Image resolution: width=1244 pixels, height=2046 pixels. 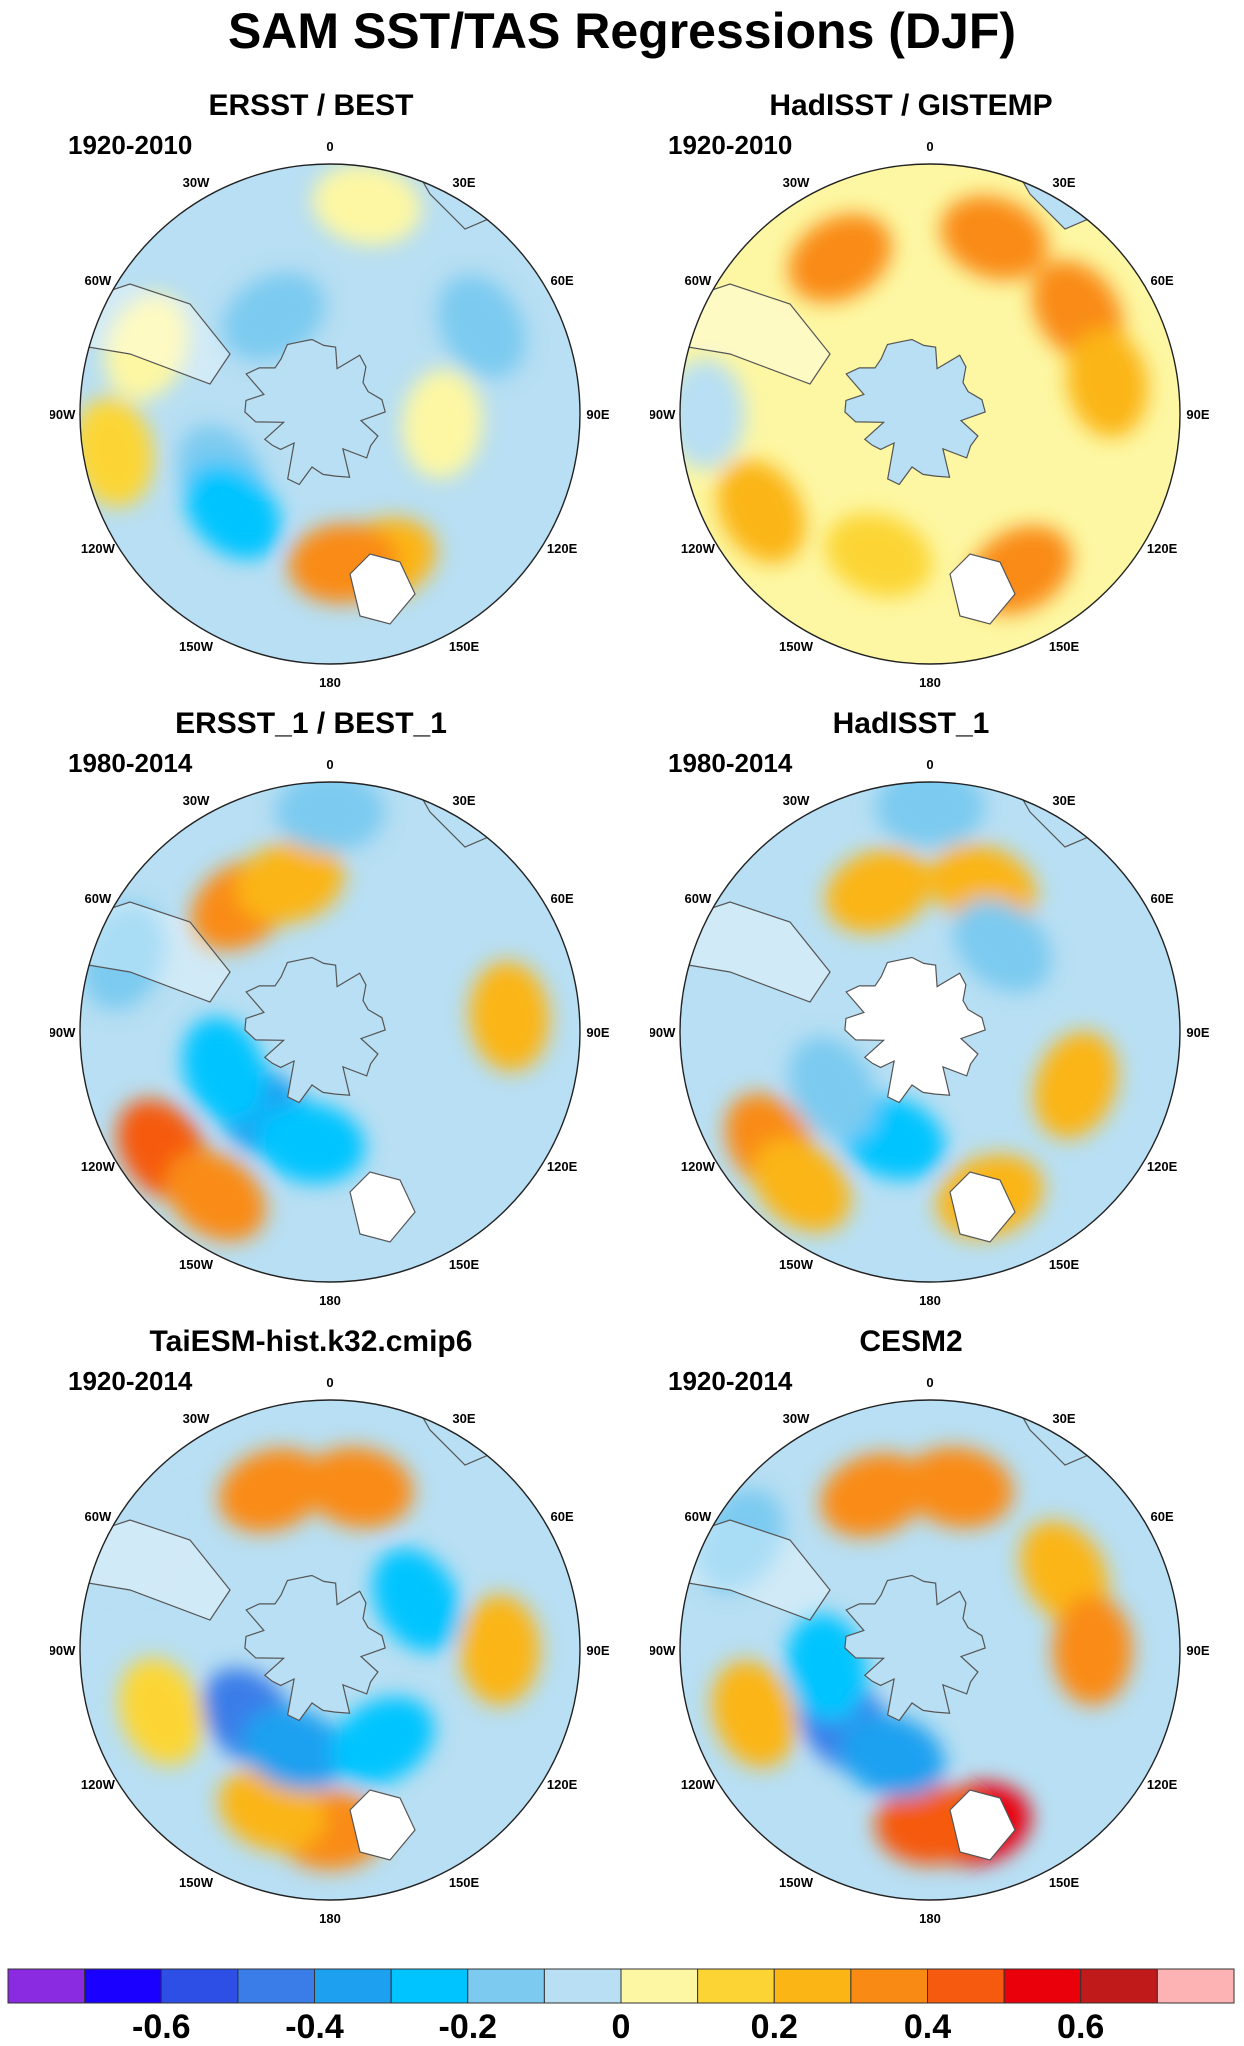 I want to click on colorbar-tick-label: -0.2, so click(x=468, y=2027).